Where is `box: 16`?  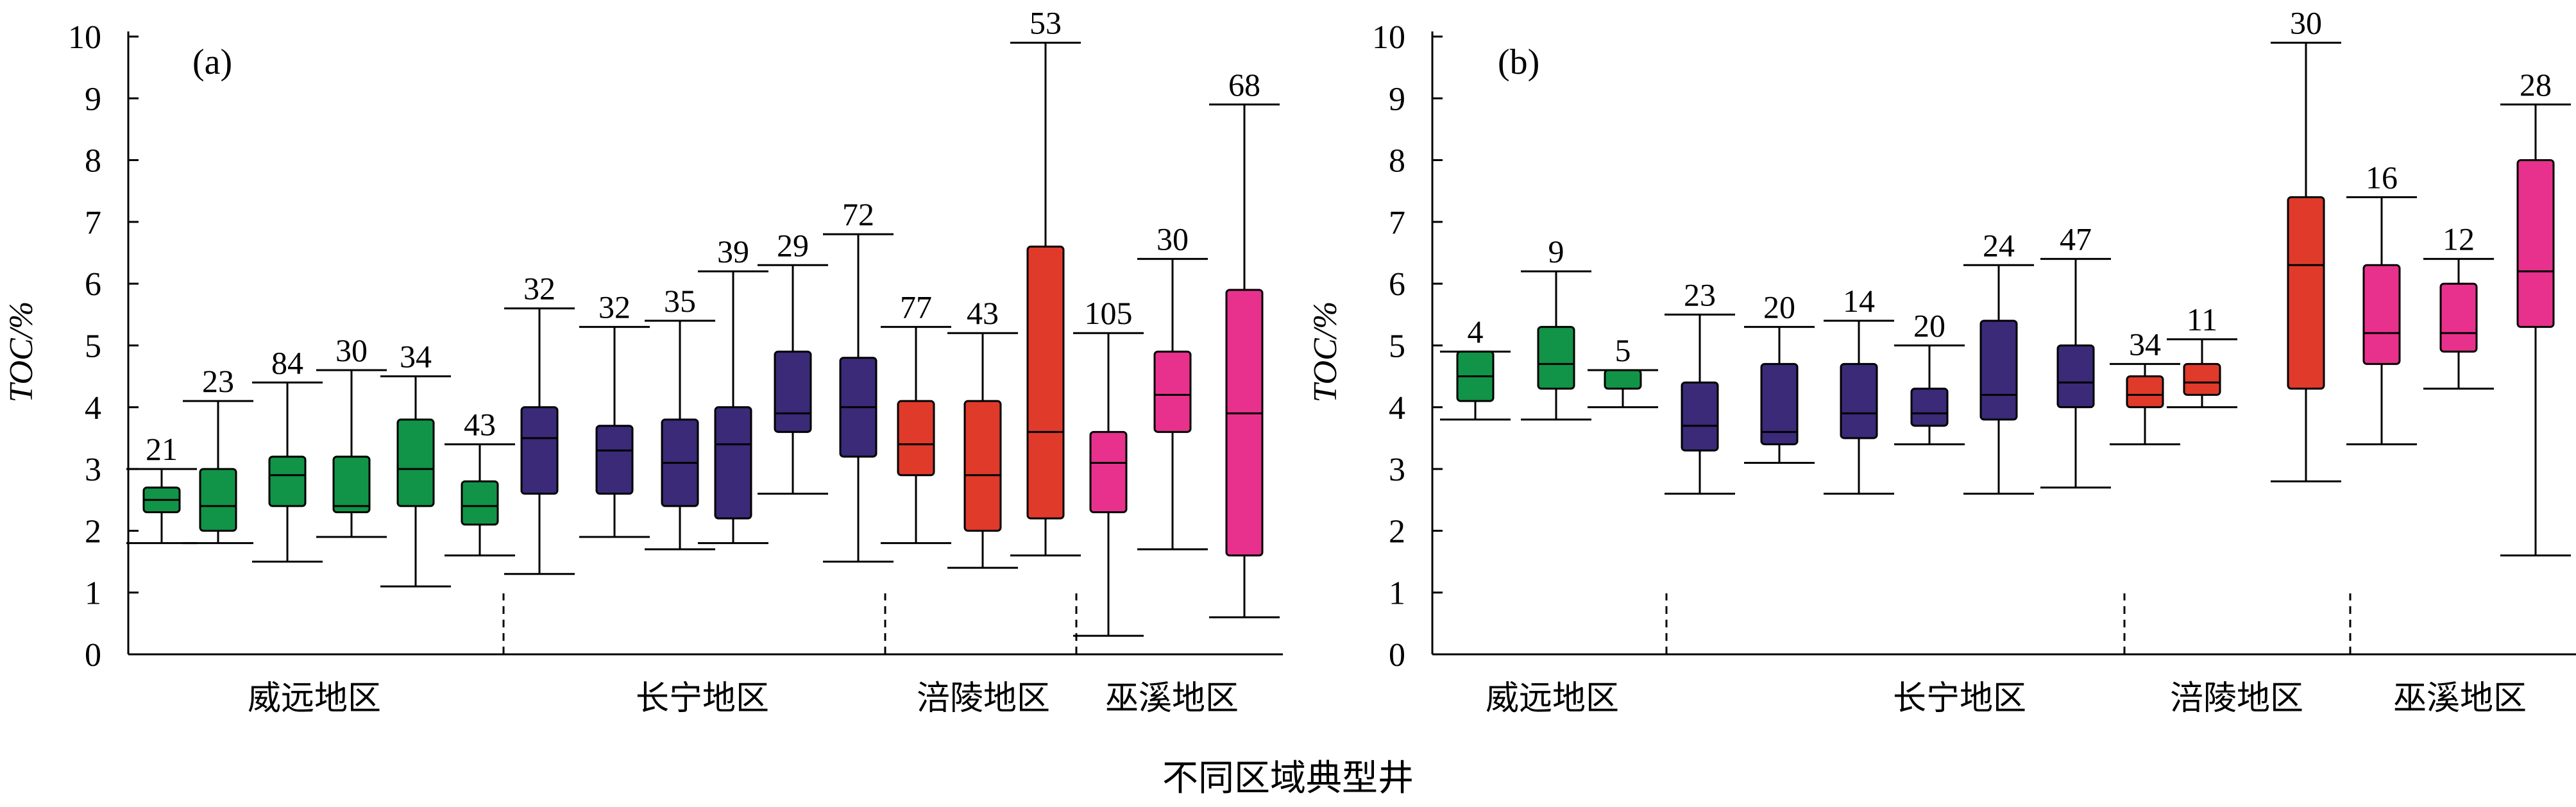
box: 16 is located at coordinates (2381, 302).